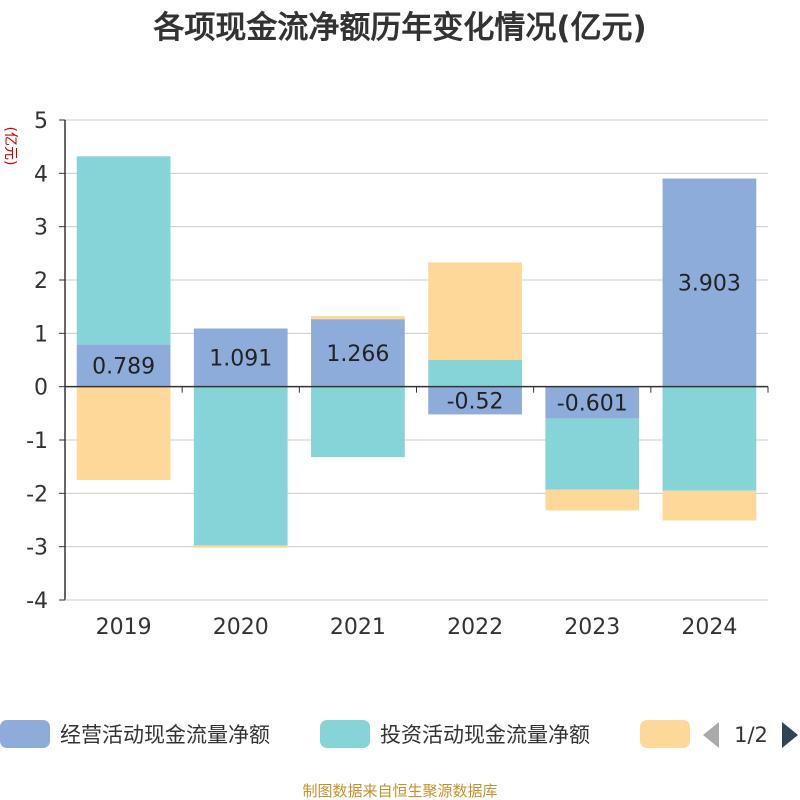 Image resolution: width=800 pixels, height=800 pixels. I want to click on bar-s1-2024, so click(709, 438).